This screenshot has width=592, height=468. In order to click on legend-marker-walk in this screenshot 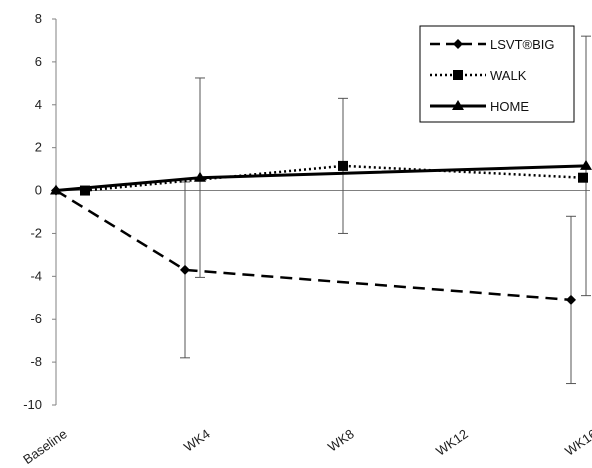, I will do `click(458, 75)`.